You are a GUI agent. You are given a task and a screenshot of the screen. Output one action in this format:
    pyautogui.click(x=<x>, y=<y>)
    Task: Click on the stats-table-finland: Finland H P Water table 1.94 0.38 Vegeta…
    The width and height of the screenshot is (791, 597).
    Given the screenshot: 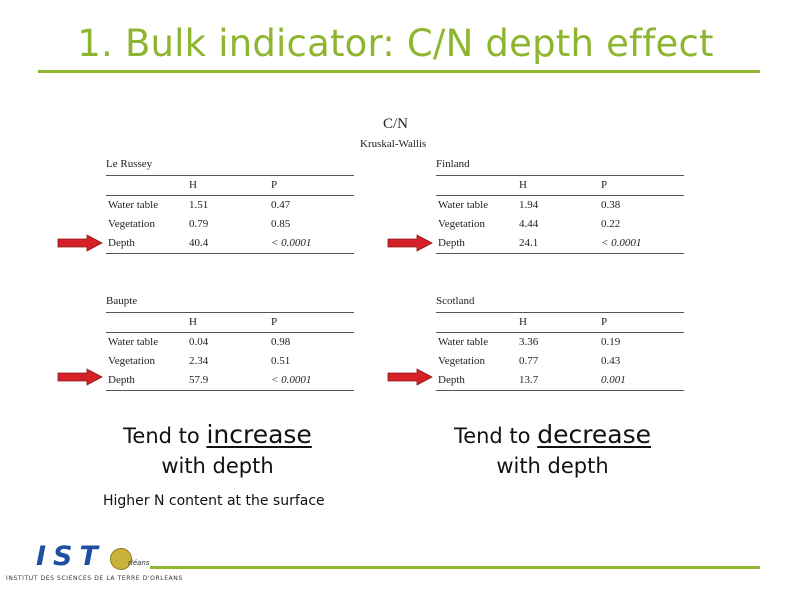 What is the action you would take?
    pyautogui.click(x=560, y=206)
    